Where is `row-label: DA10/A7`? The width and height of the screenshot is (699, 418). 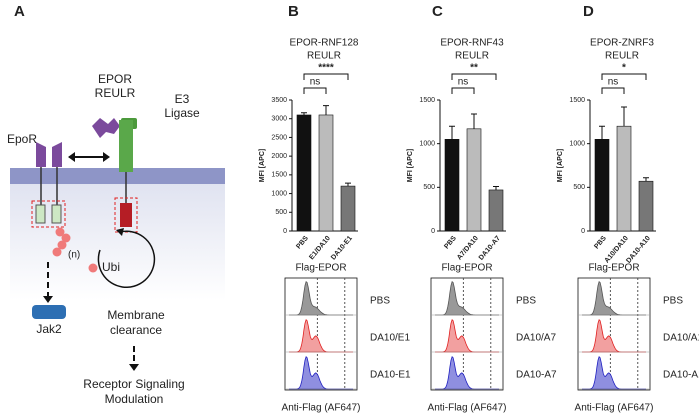
row-label: DA10/A7 is located at coordinates (536, 338).